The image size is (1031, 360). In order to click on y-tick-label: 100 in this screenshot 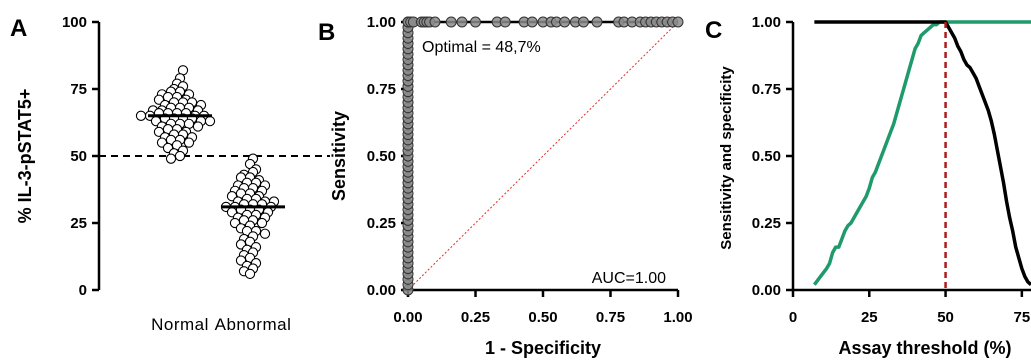, I will do `click(74, 22)`.